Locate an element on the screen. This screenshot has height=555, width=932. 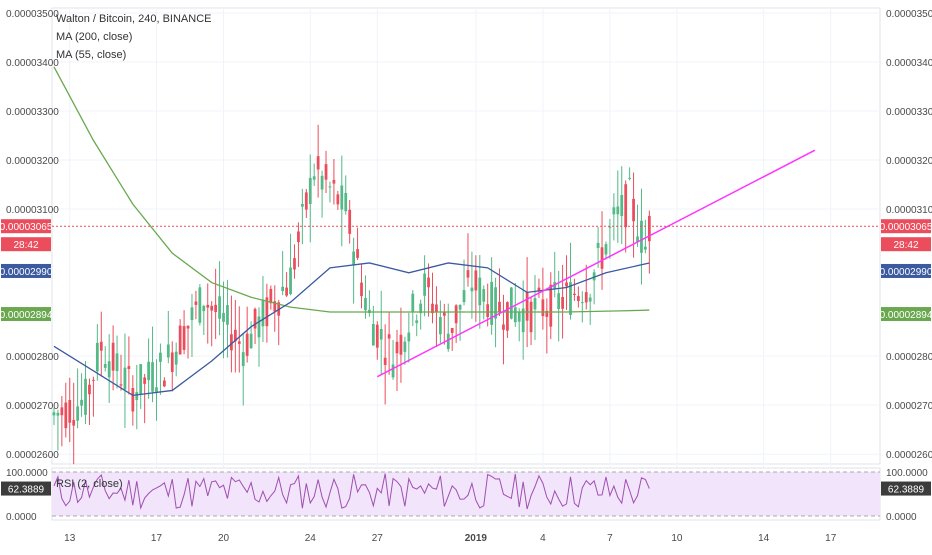
rsi-tick-bottom-left: 0.0000 is located at coordinates (21, 517).